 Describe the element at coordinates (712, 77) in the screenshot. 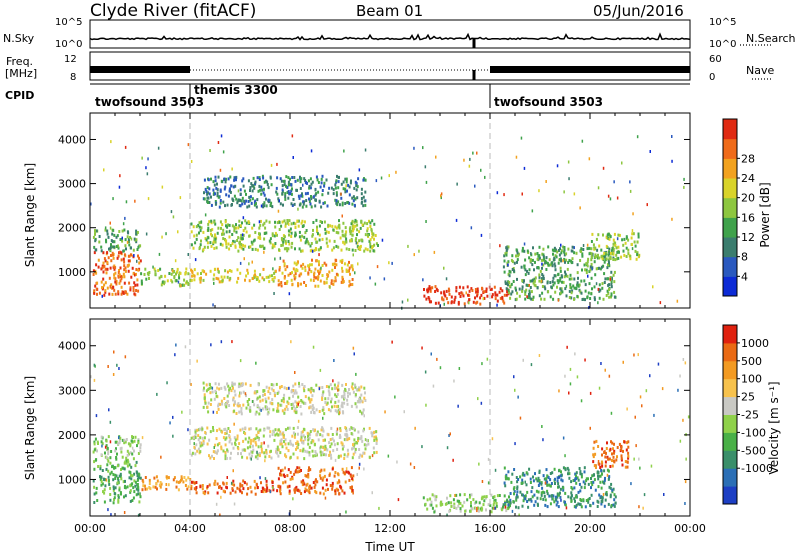

I see `nave-tick-low: 0` at that location.